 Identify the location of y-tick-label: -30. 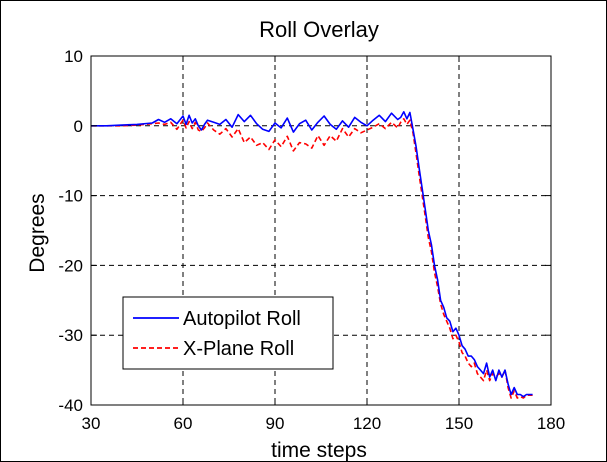
(70, 335).